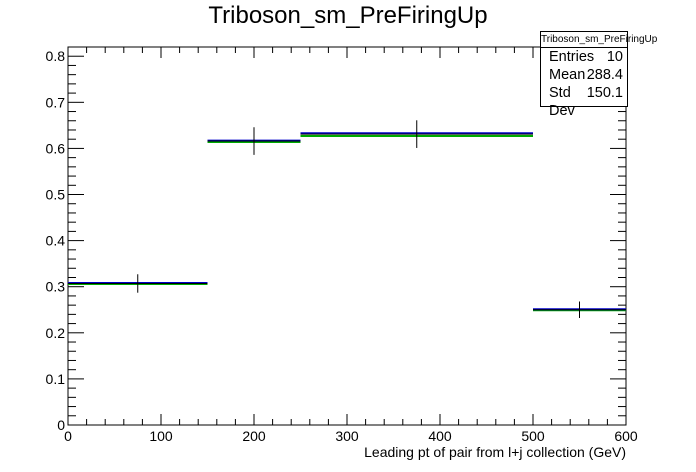  Describe the element at coordinates (604, 93) in the screenshot. I see `stats-value: 150.1` at that location.